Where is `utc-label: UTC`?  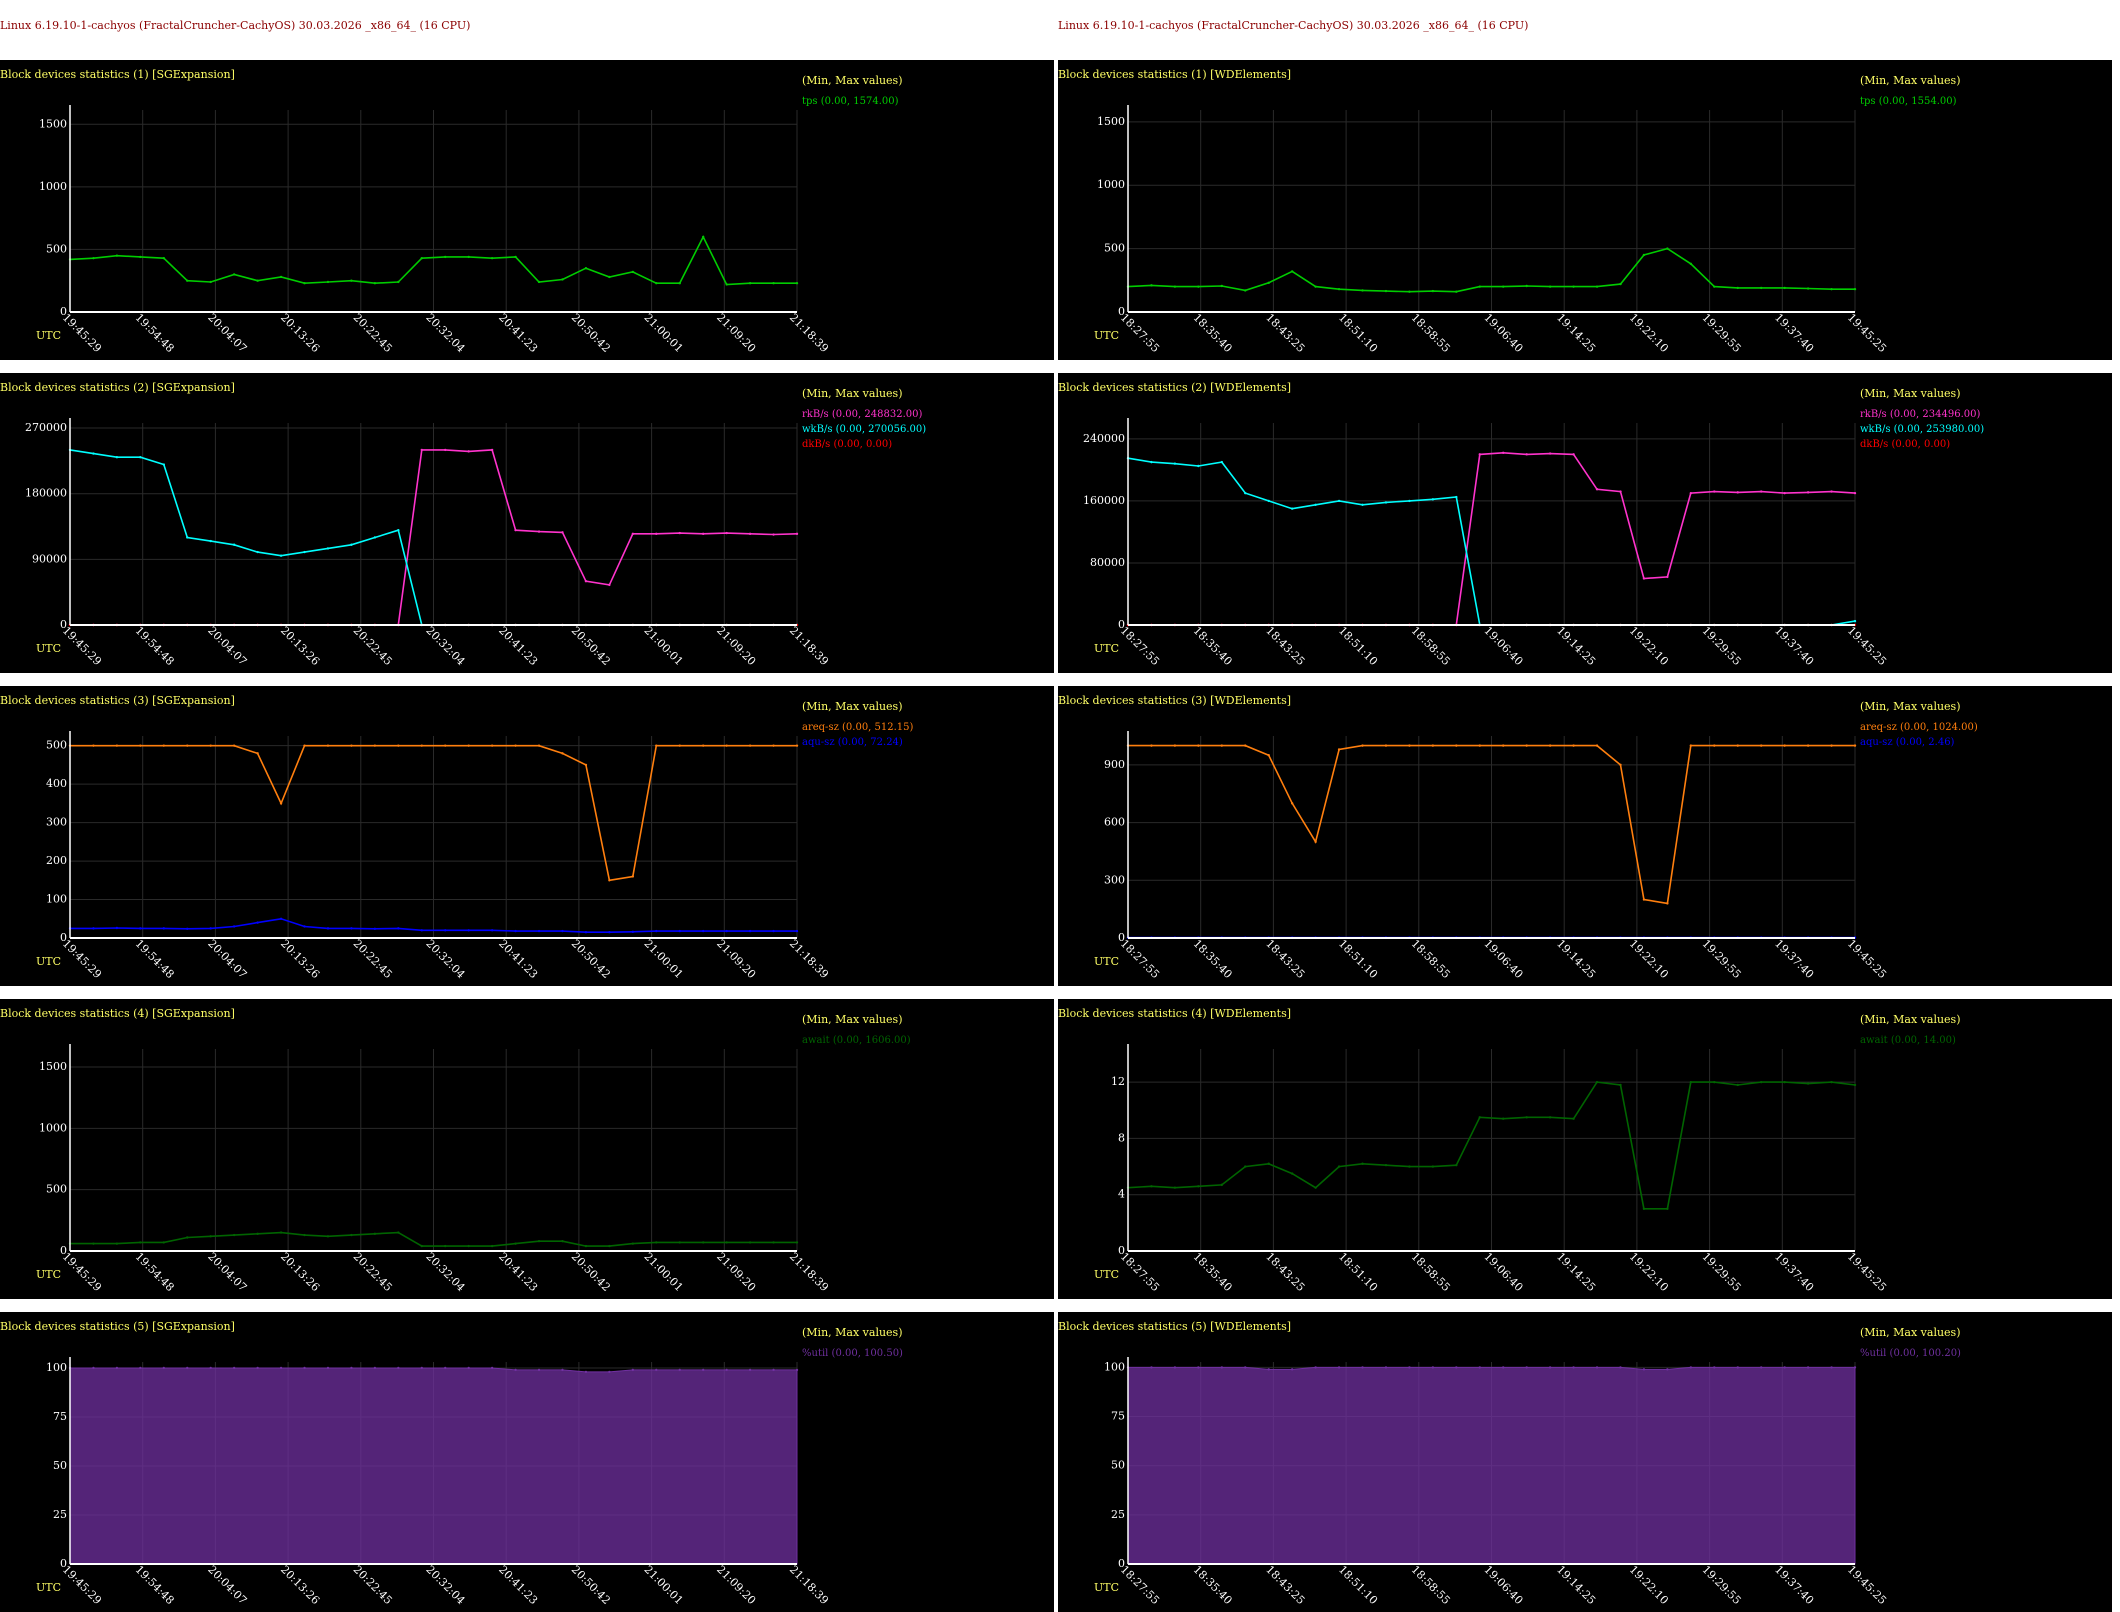
utc-label: UTC is located at coordinates (49, 648).